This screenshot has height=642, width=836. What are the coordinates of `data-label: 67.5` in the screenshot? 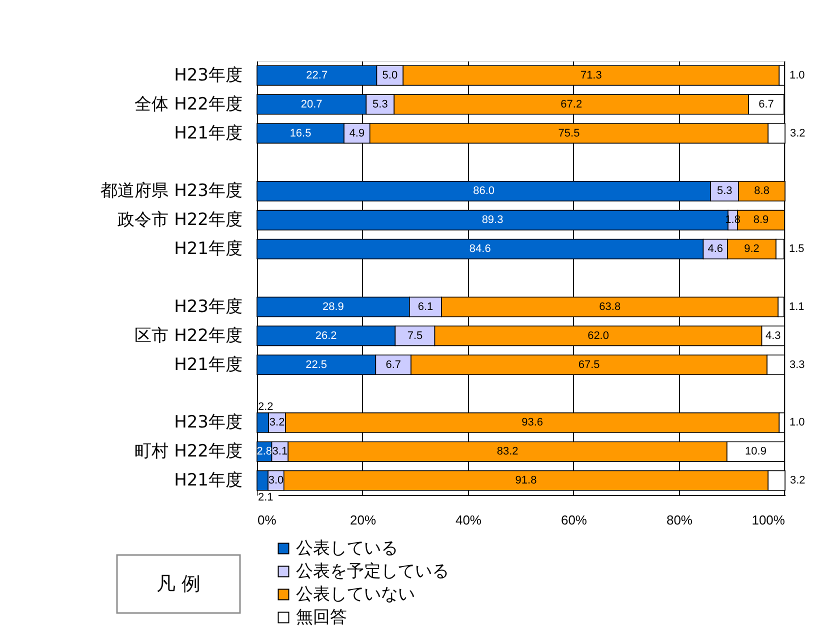 It's located at (589, 364).